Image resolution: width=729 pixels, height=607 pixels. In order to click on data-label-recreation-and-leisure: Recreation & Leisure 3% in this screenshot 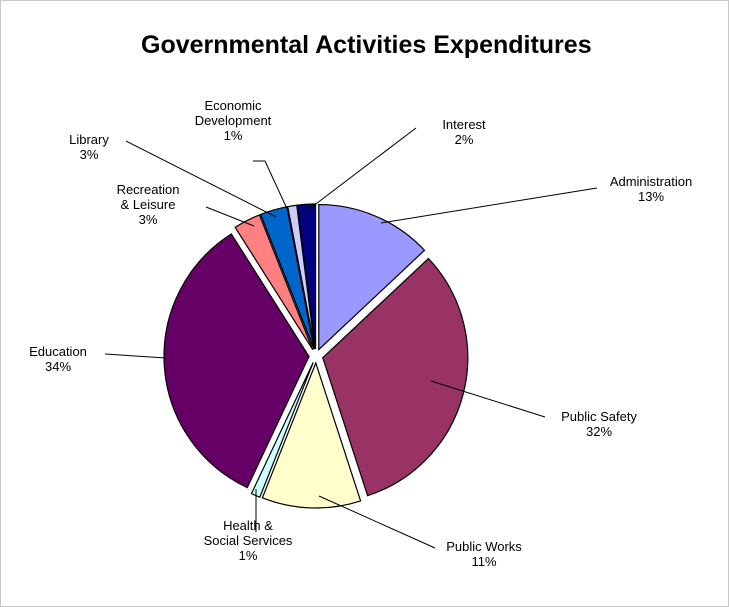, I will do `click(148, 204)`.